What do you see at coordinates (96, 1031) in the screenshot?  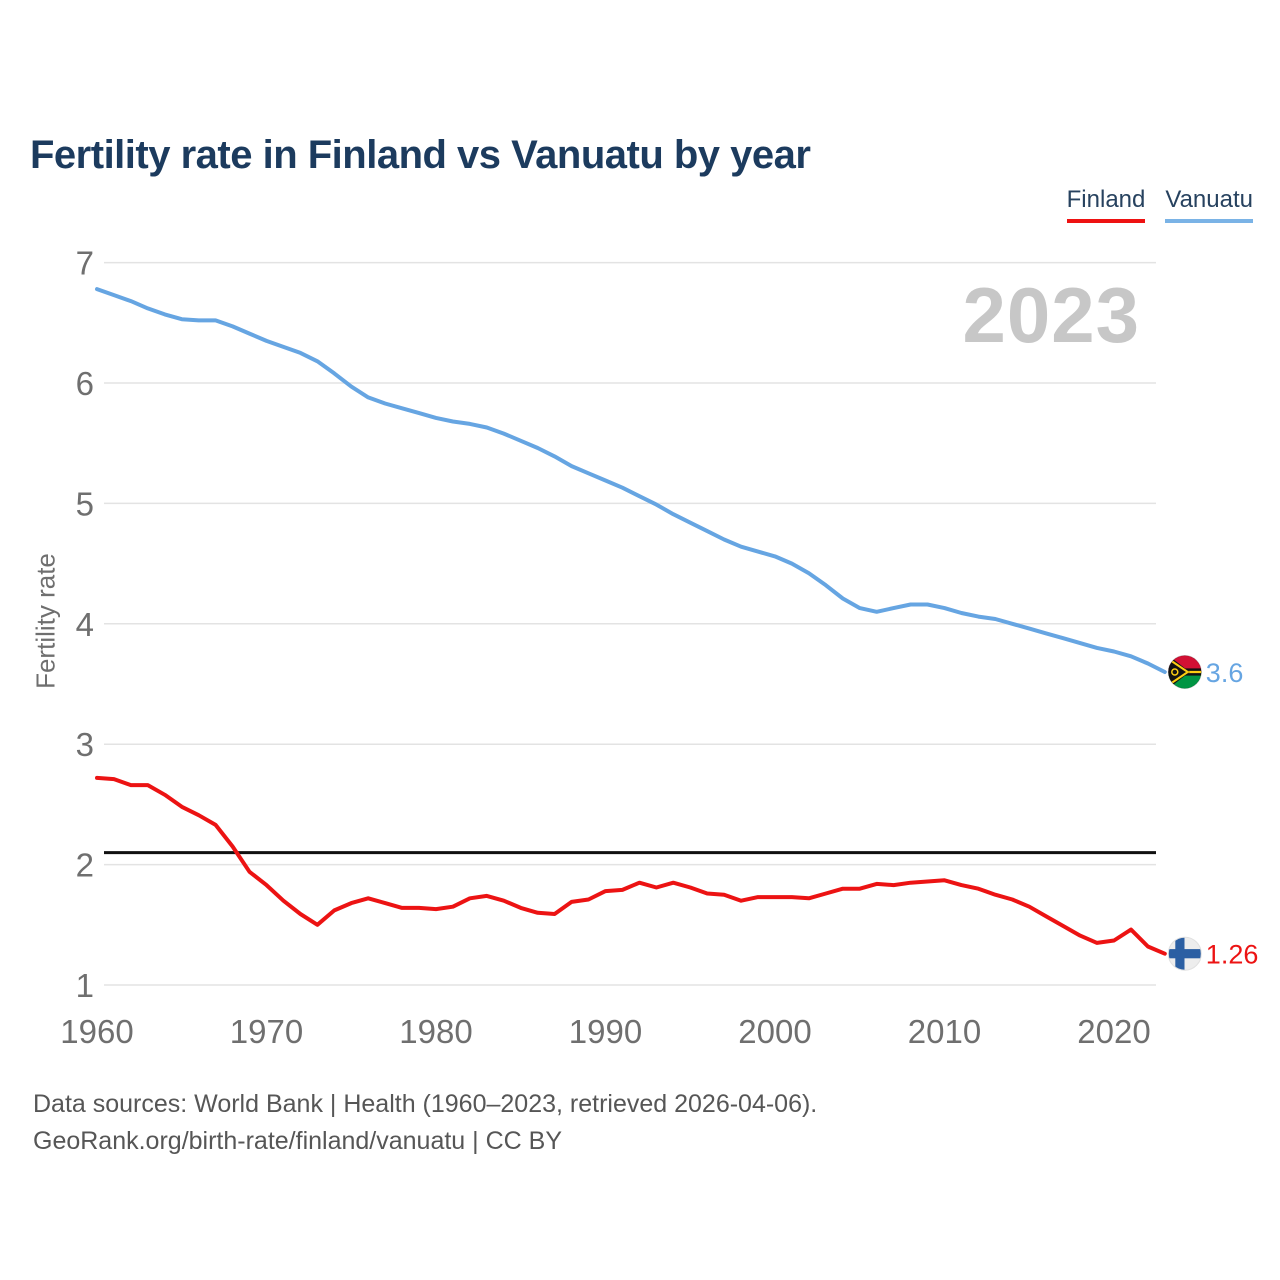 I see `x-tick-label: 1960` at bounding box center [96, 1031].